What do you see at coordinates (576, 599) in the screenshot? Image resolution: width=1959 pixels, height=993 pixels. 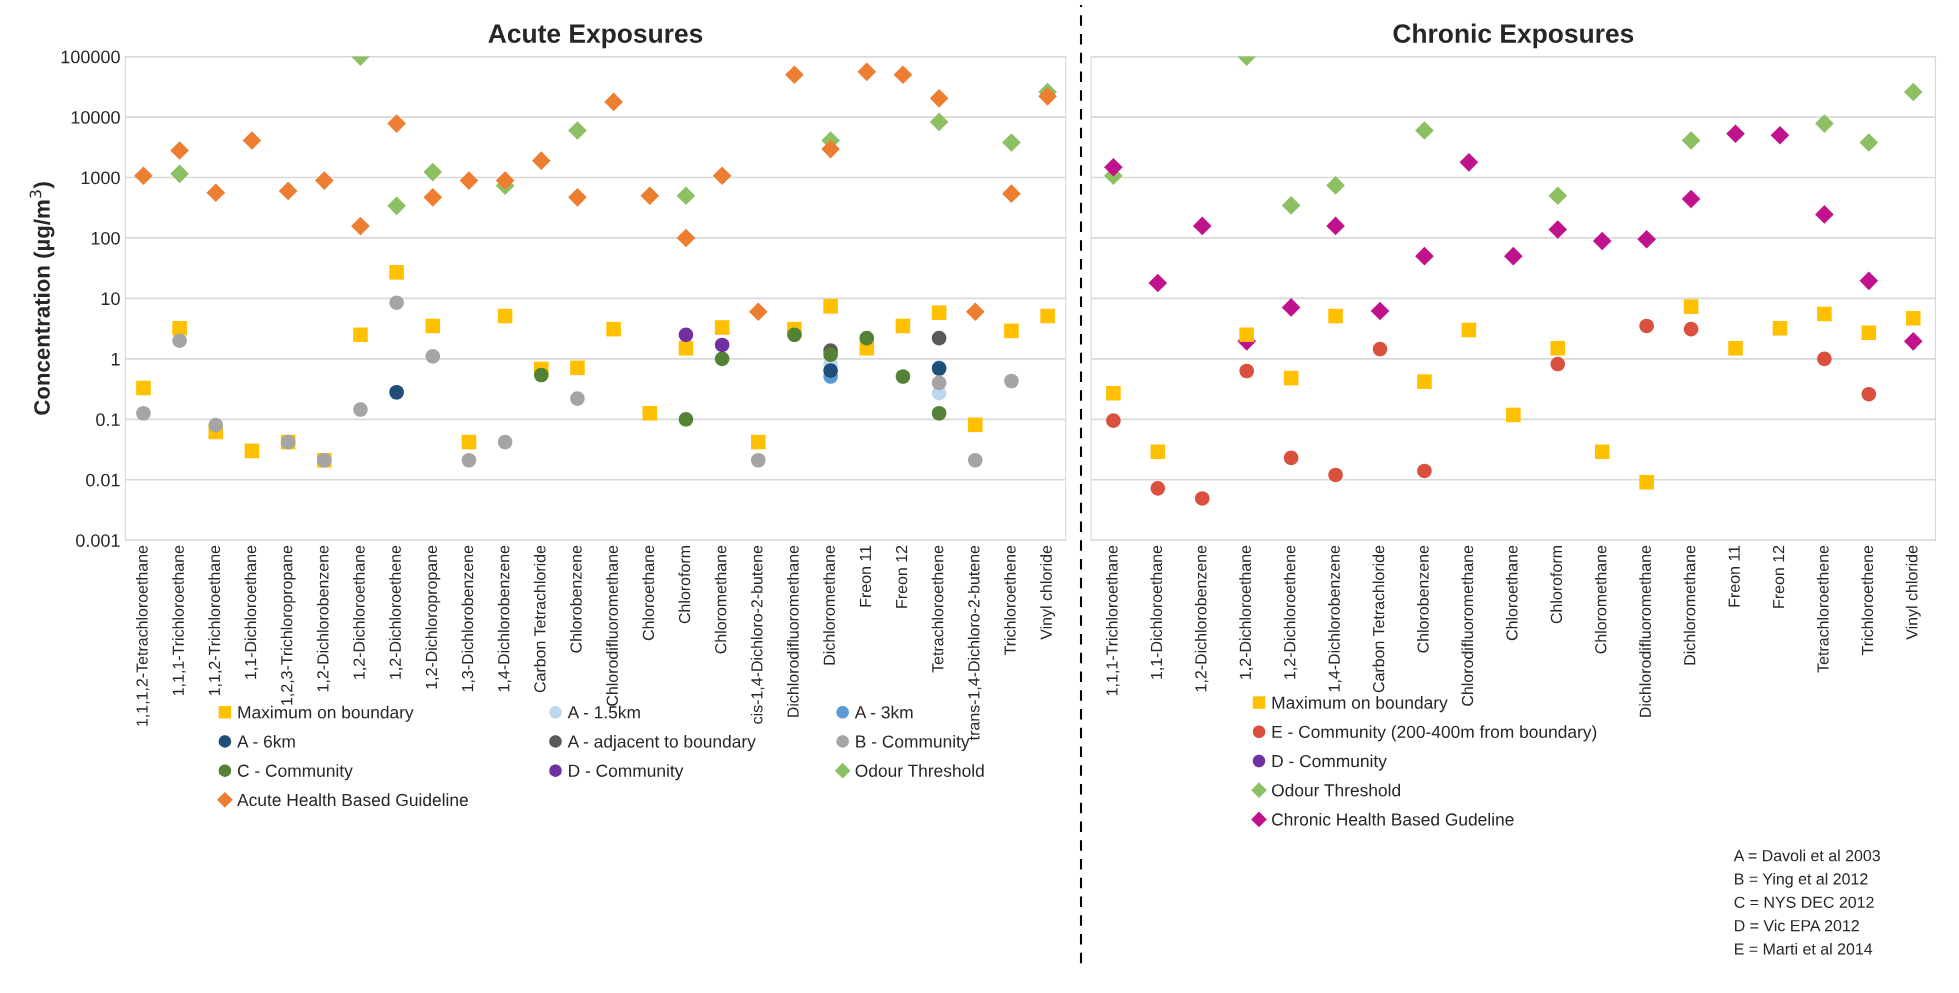 I see `x-tick-label: Chlorobenzene` at bounding box center [576, 599].